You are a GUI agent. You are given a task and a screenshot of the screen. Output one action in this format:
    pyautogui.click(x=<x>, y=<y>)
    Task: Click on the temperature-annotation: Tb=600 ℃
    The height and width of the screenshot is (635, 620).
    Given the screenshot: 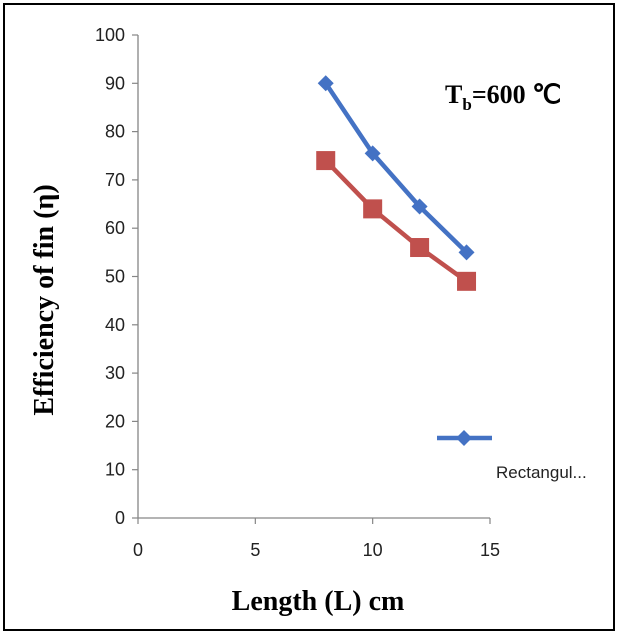 What is the action you would take?
    pyautogui.click(x=503, y=97)
    